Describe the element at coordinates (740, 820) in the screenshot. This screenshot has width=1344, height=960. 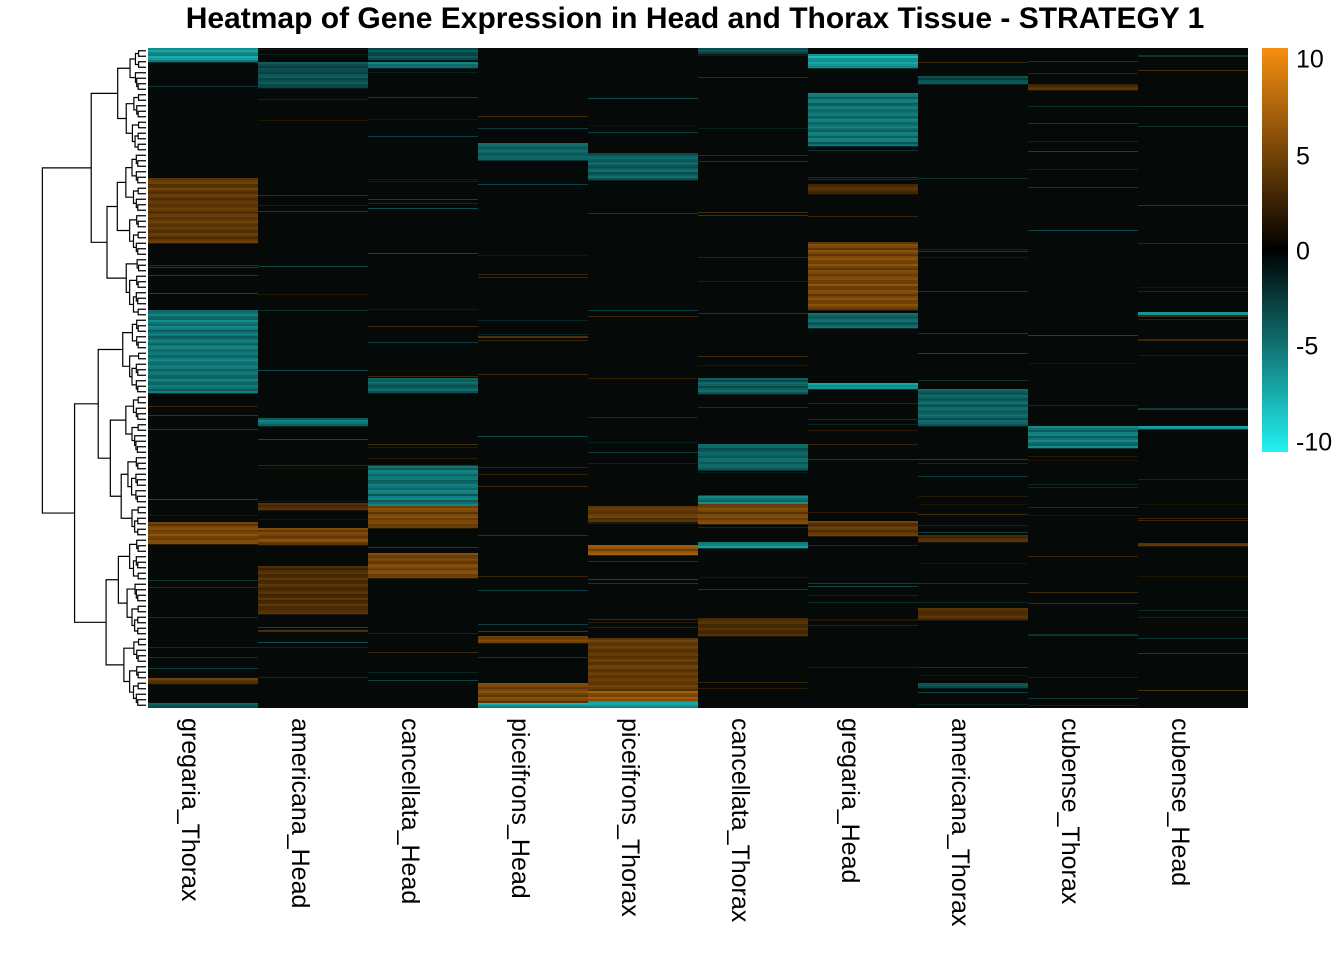
I see `column-label: cancellata_Thorax` at that location.